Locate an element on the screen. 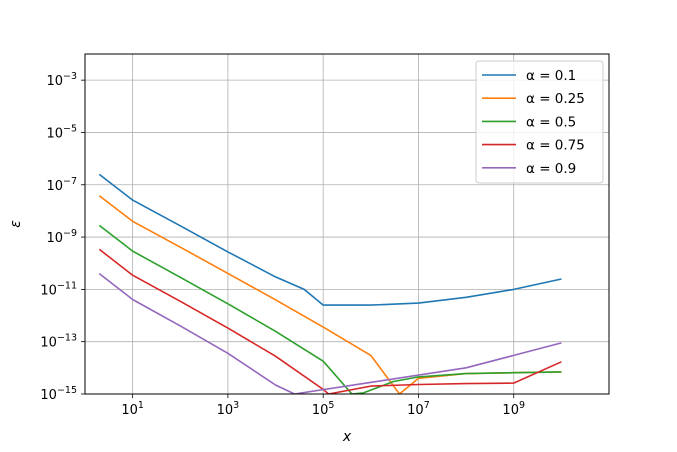 The image size is (677, 452). x-tick-exponent: 5 is located at coordinates (331, 405).